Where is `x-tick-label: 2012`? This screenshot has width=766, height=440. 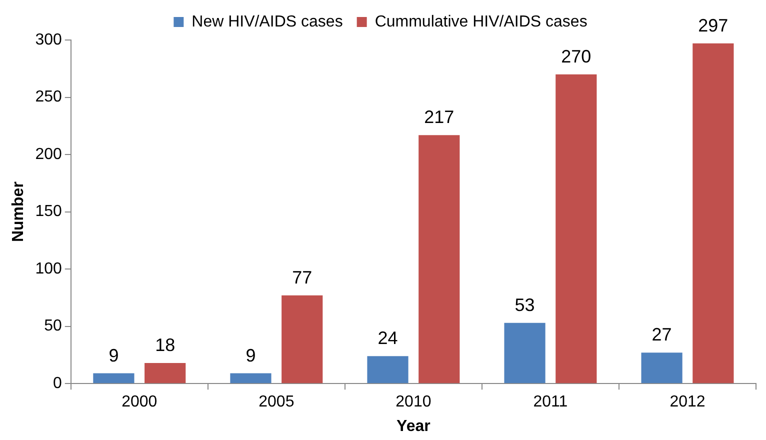 x-tick-label: 2012 is located at coordinates (688, 402).